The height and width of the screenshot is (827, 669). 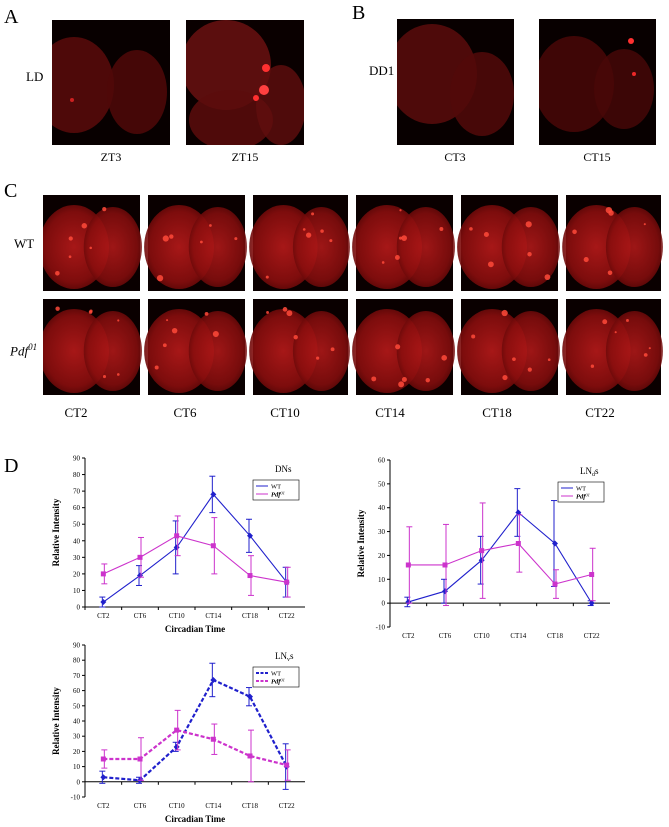 What do you see at coordinates (195, 629) in the screenshot?
I see `x-axis-label: Circadian Time` at bounding box center [195, 629].